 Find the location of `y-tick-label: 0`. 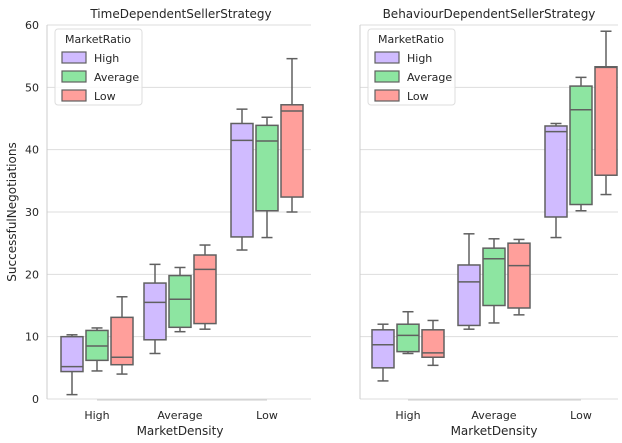

y-tick-label: 0 is located at coordinates (35, 399).